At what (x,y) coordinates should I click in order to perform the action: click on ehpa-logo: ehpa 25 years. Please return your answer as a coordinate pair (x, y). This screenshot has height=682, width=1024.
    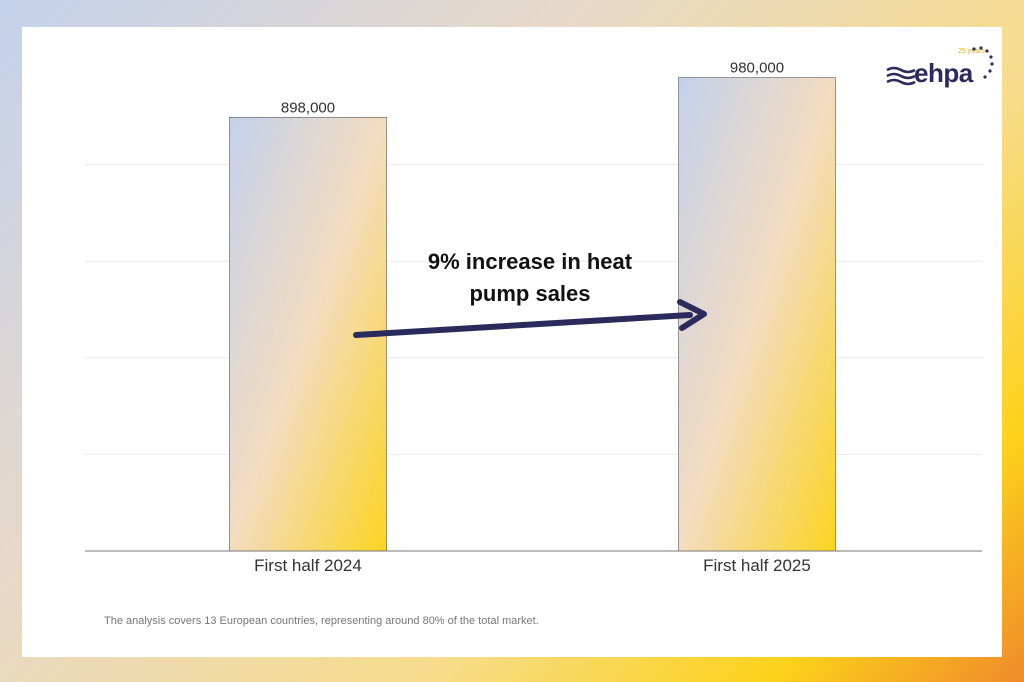
    Looking at the image, I should click on (942, 68).